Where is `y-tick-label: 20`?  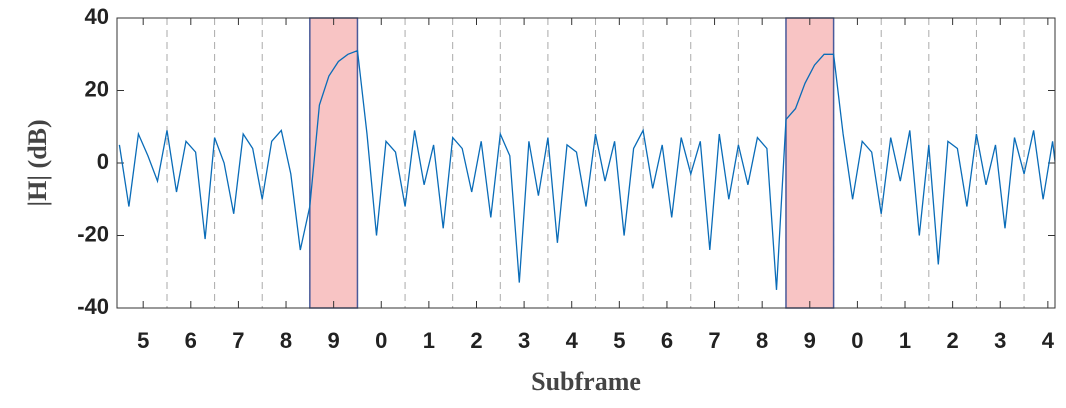
y-tick-label: 20 is located at coordinates (97, 88).